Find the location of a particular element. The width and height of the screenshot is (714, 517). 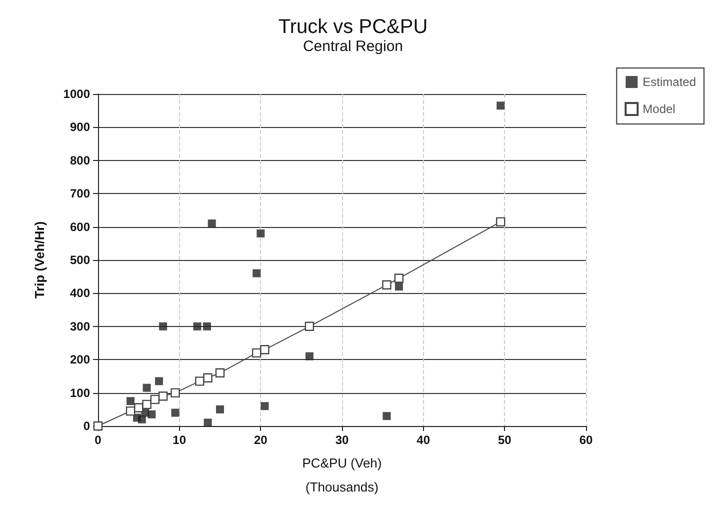

y-tick-label: 100 is located at coordinates (80, 393).